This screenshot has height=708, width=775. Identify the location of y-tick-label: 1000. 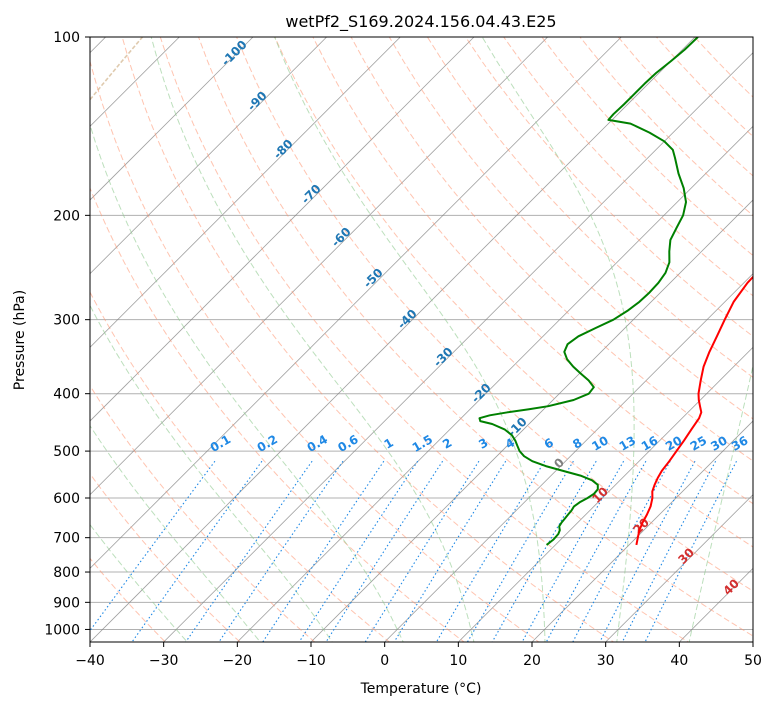
(62, 630).